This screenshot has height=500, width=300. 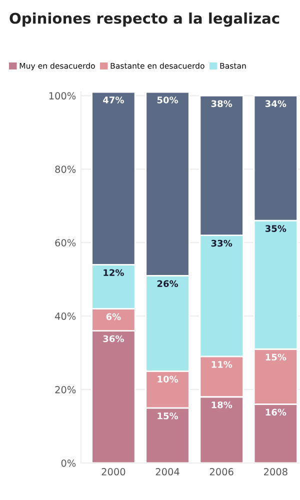 I want to click on y-tick-label: 20%, so click(x=65, y=390).